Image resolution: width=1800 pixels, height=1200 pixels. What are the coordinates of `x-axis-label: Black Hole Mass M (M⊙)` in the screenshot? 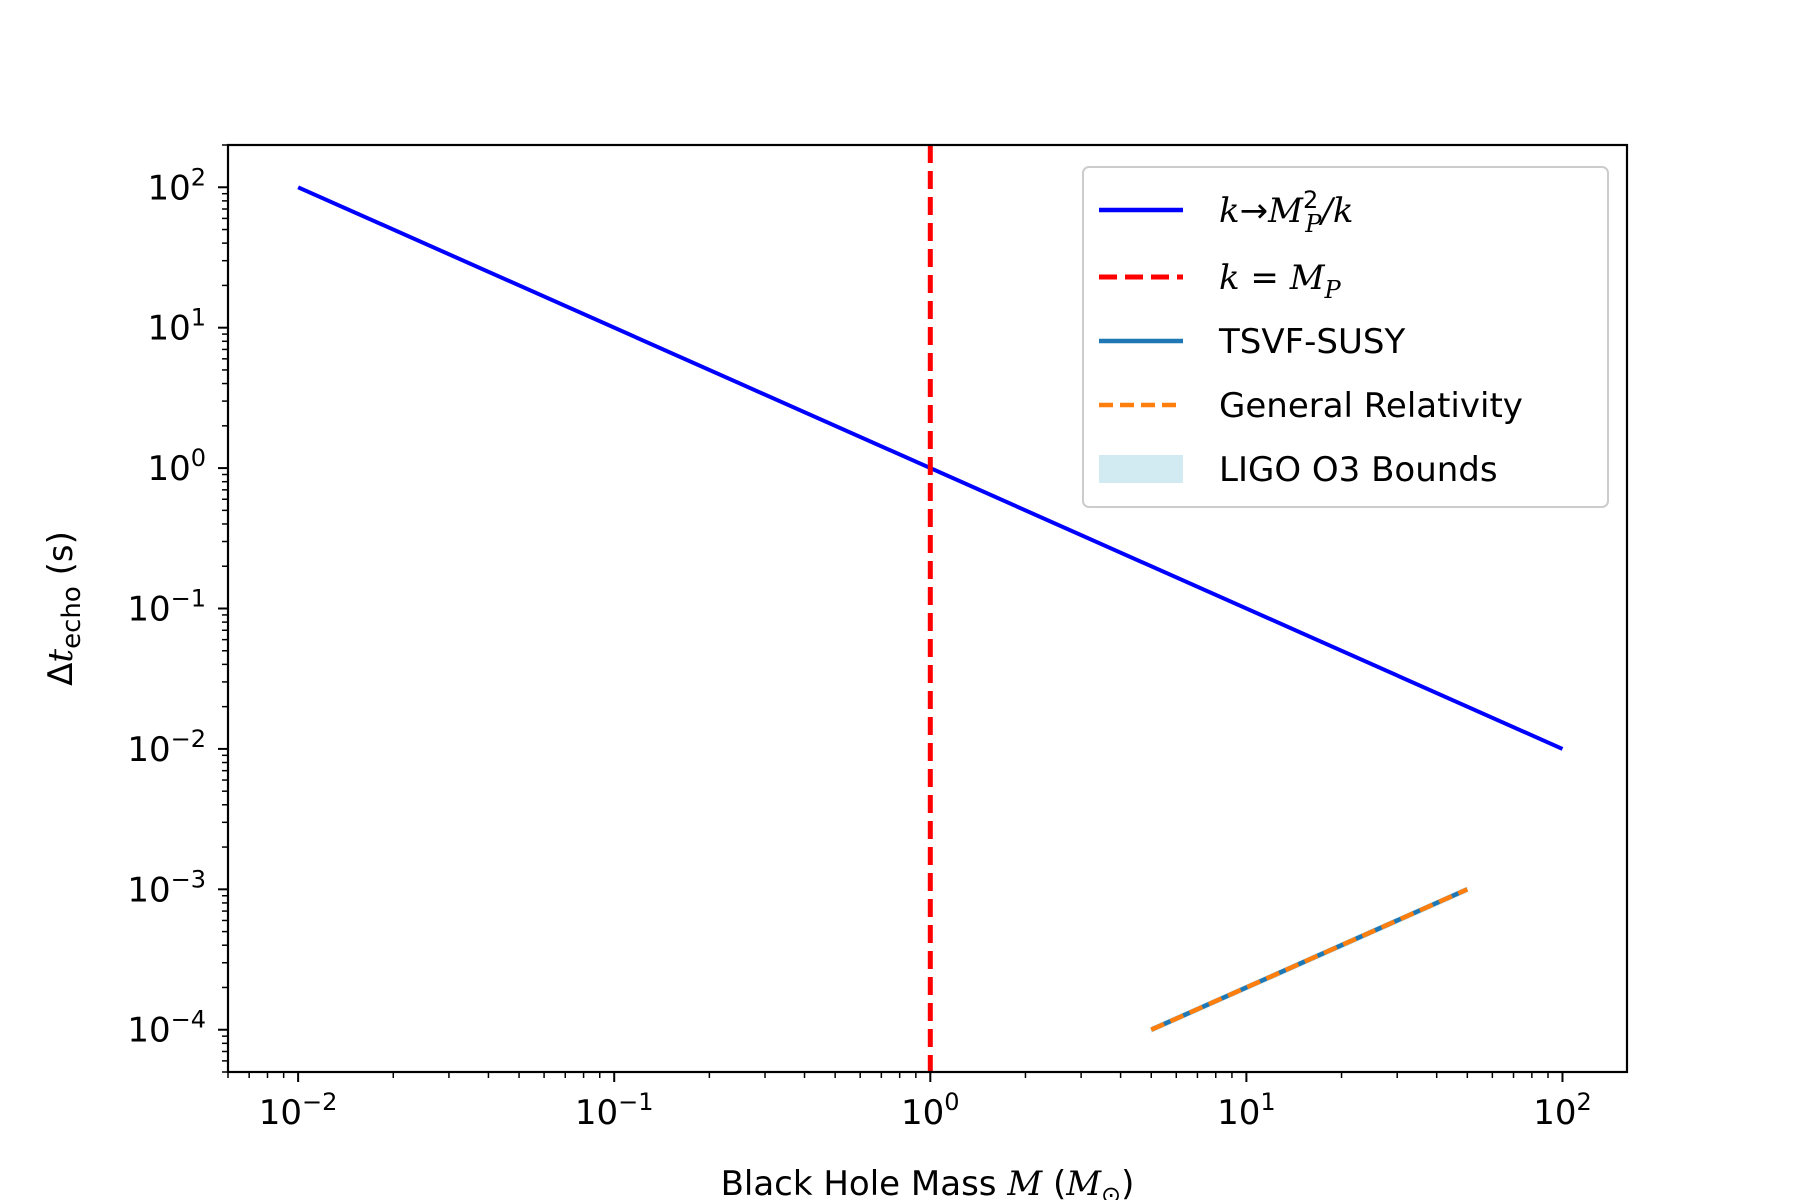 It's located at (928, 1182).